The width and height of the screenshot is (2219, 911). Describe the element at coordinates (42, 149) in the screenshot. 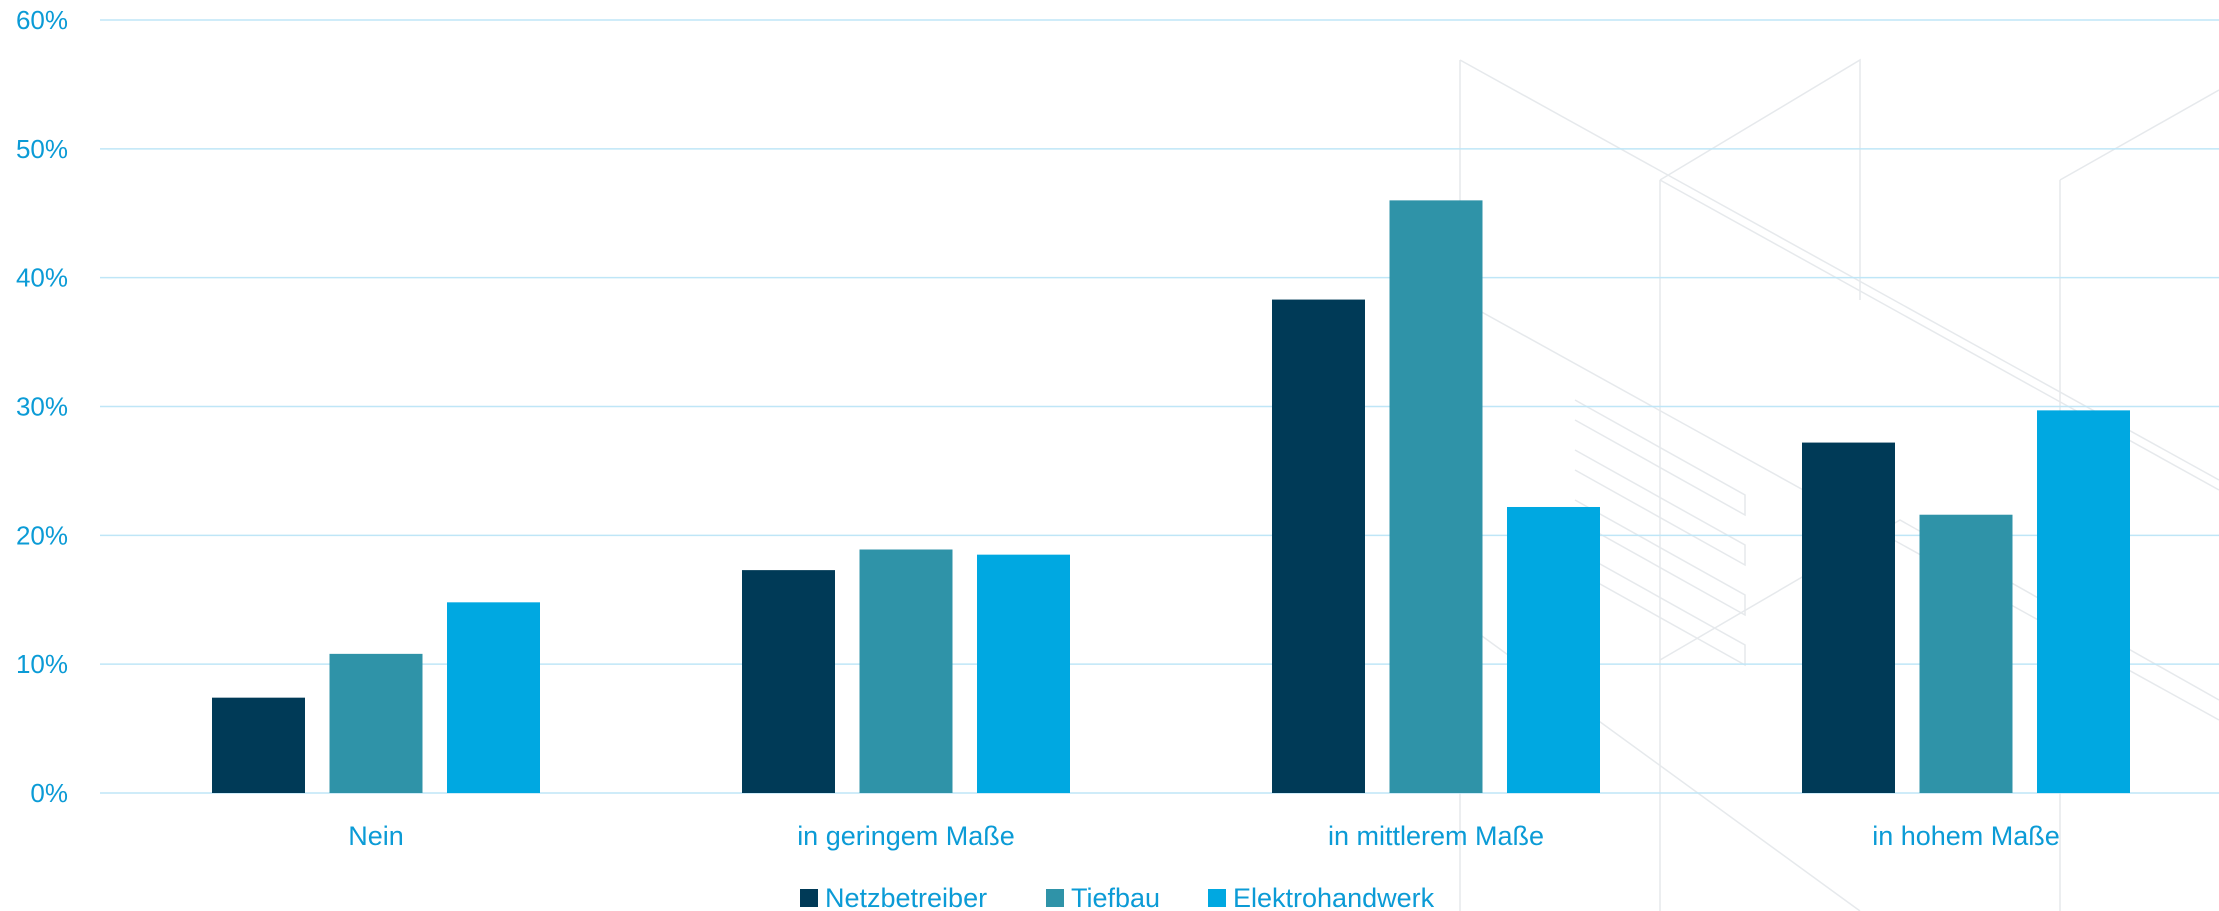

I see `y-tick-label: 50%` at that location.